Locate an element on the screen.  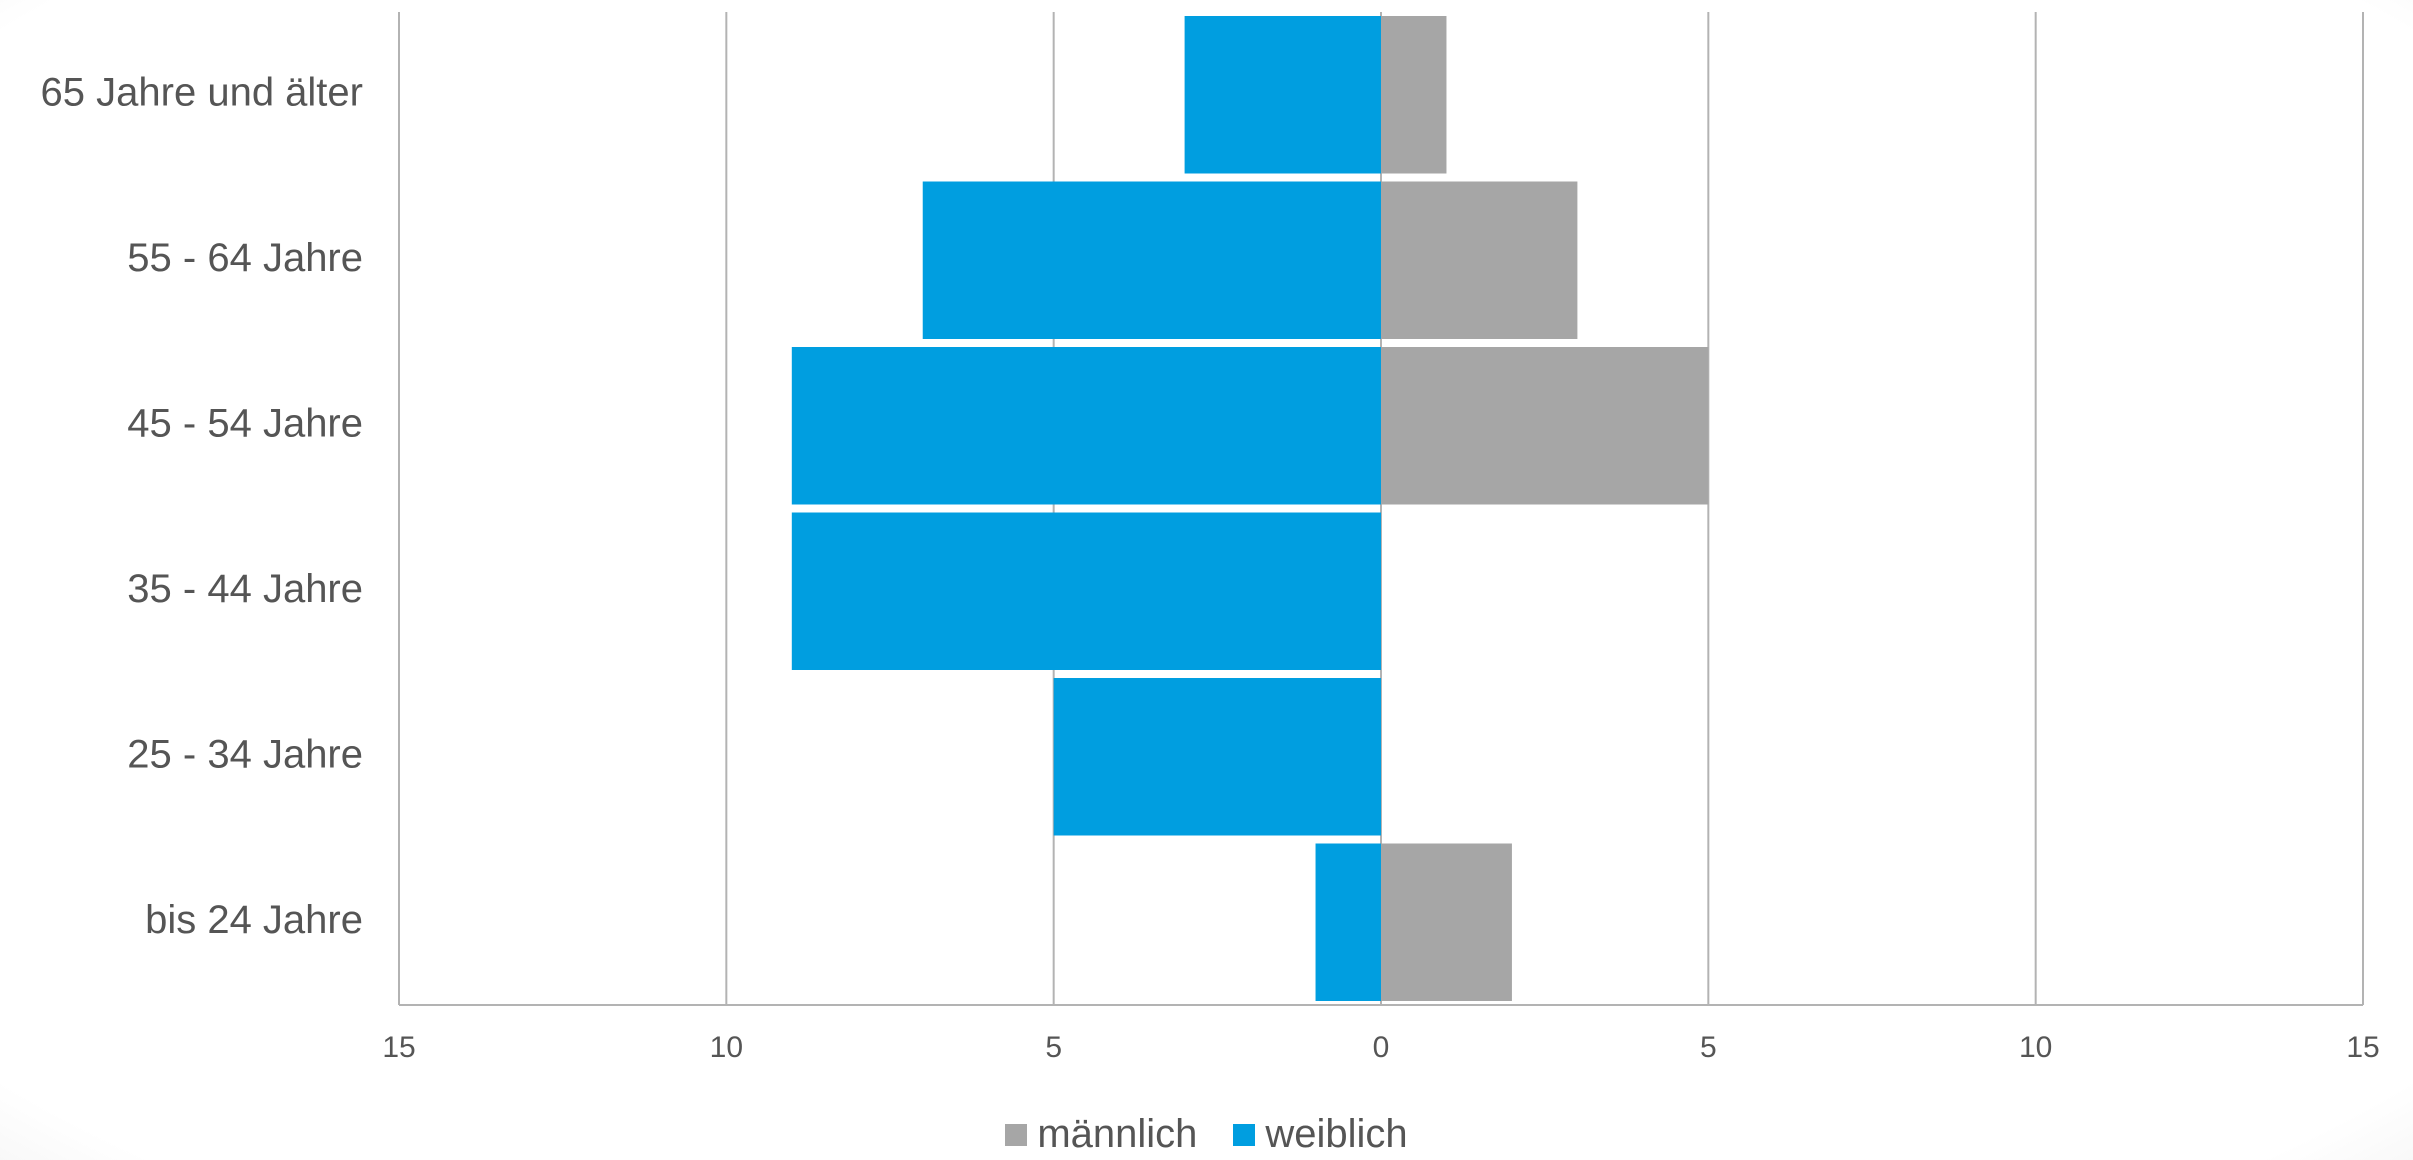
legend-label-weiblich: weiblich is located at coordinates (1336, 1134).